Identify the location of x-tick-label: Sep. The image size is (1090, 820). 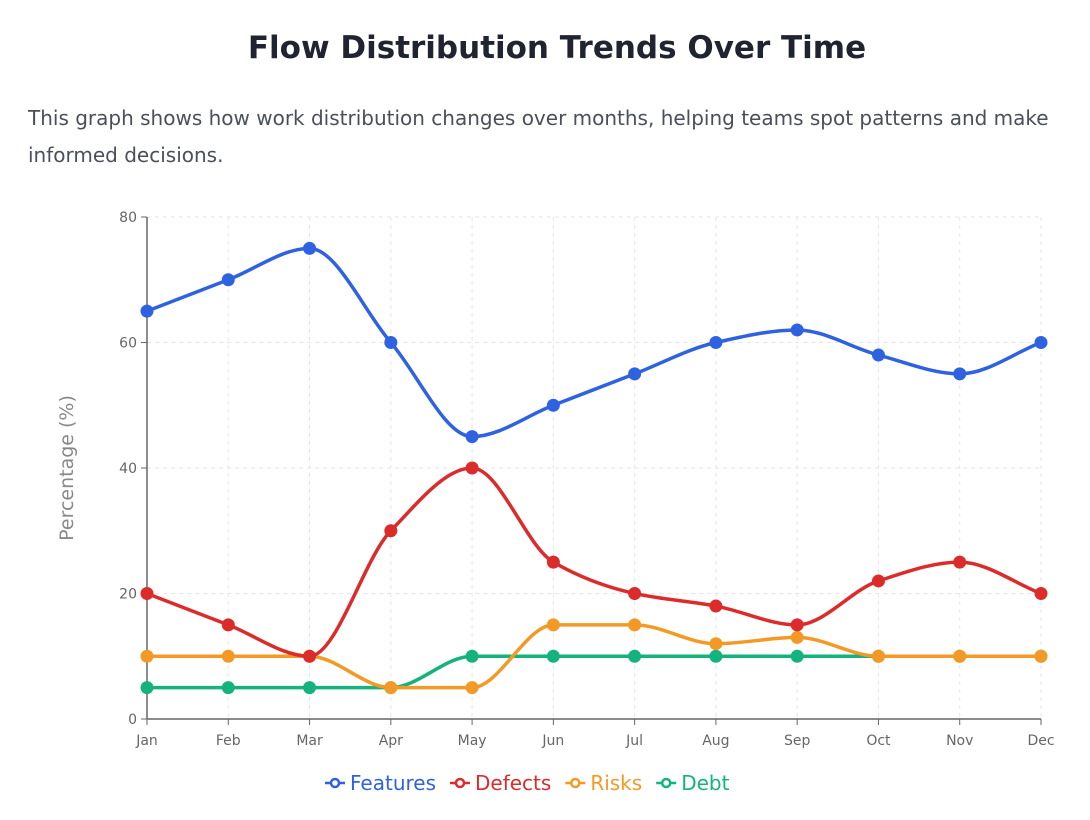
(797, 741).